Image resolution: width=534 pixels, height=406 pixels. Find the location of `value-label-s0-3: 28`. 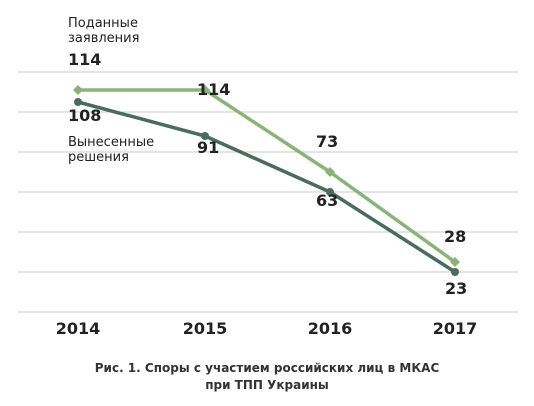

value-label-s0-3: 28 is located at coordinates (455, 236).